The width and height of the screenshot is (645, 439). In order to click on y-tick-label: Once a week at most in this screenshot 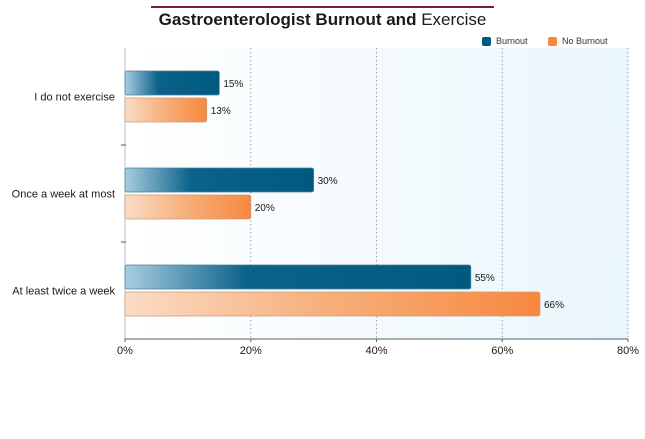, I will do `click(63, 195)`.